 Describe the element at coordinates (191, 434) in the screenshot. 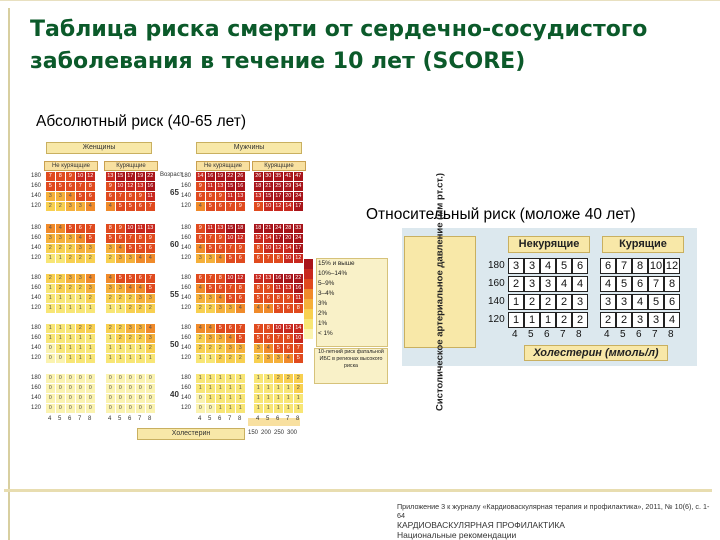

I see `cholesterol-label: Холестерин` at that location.